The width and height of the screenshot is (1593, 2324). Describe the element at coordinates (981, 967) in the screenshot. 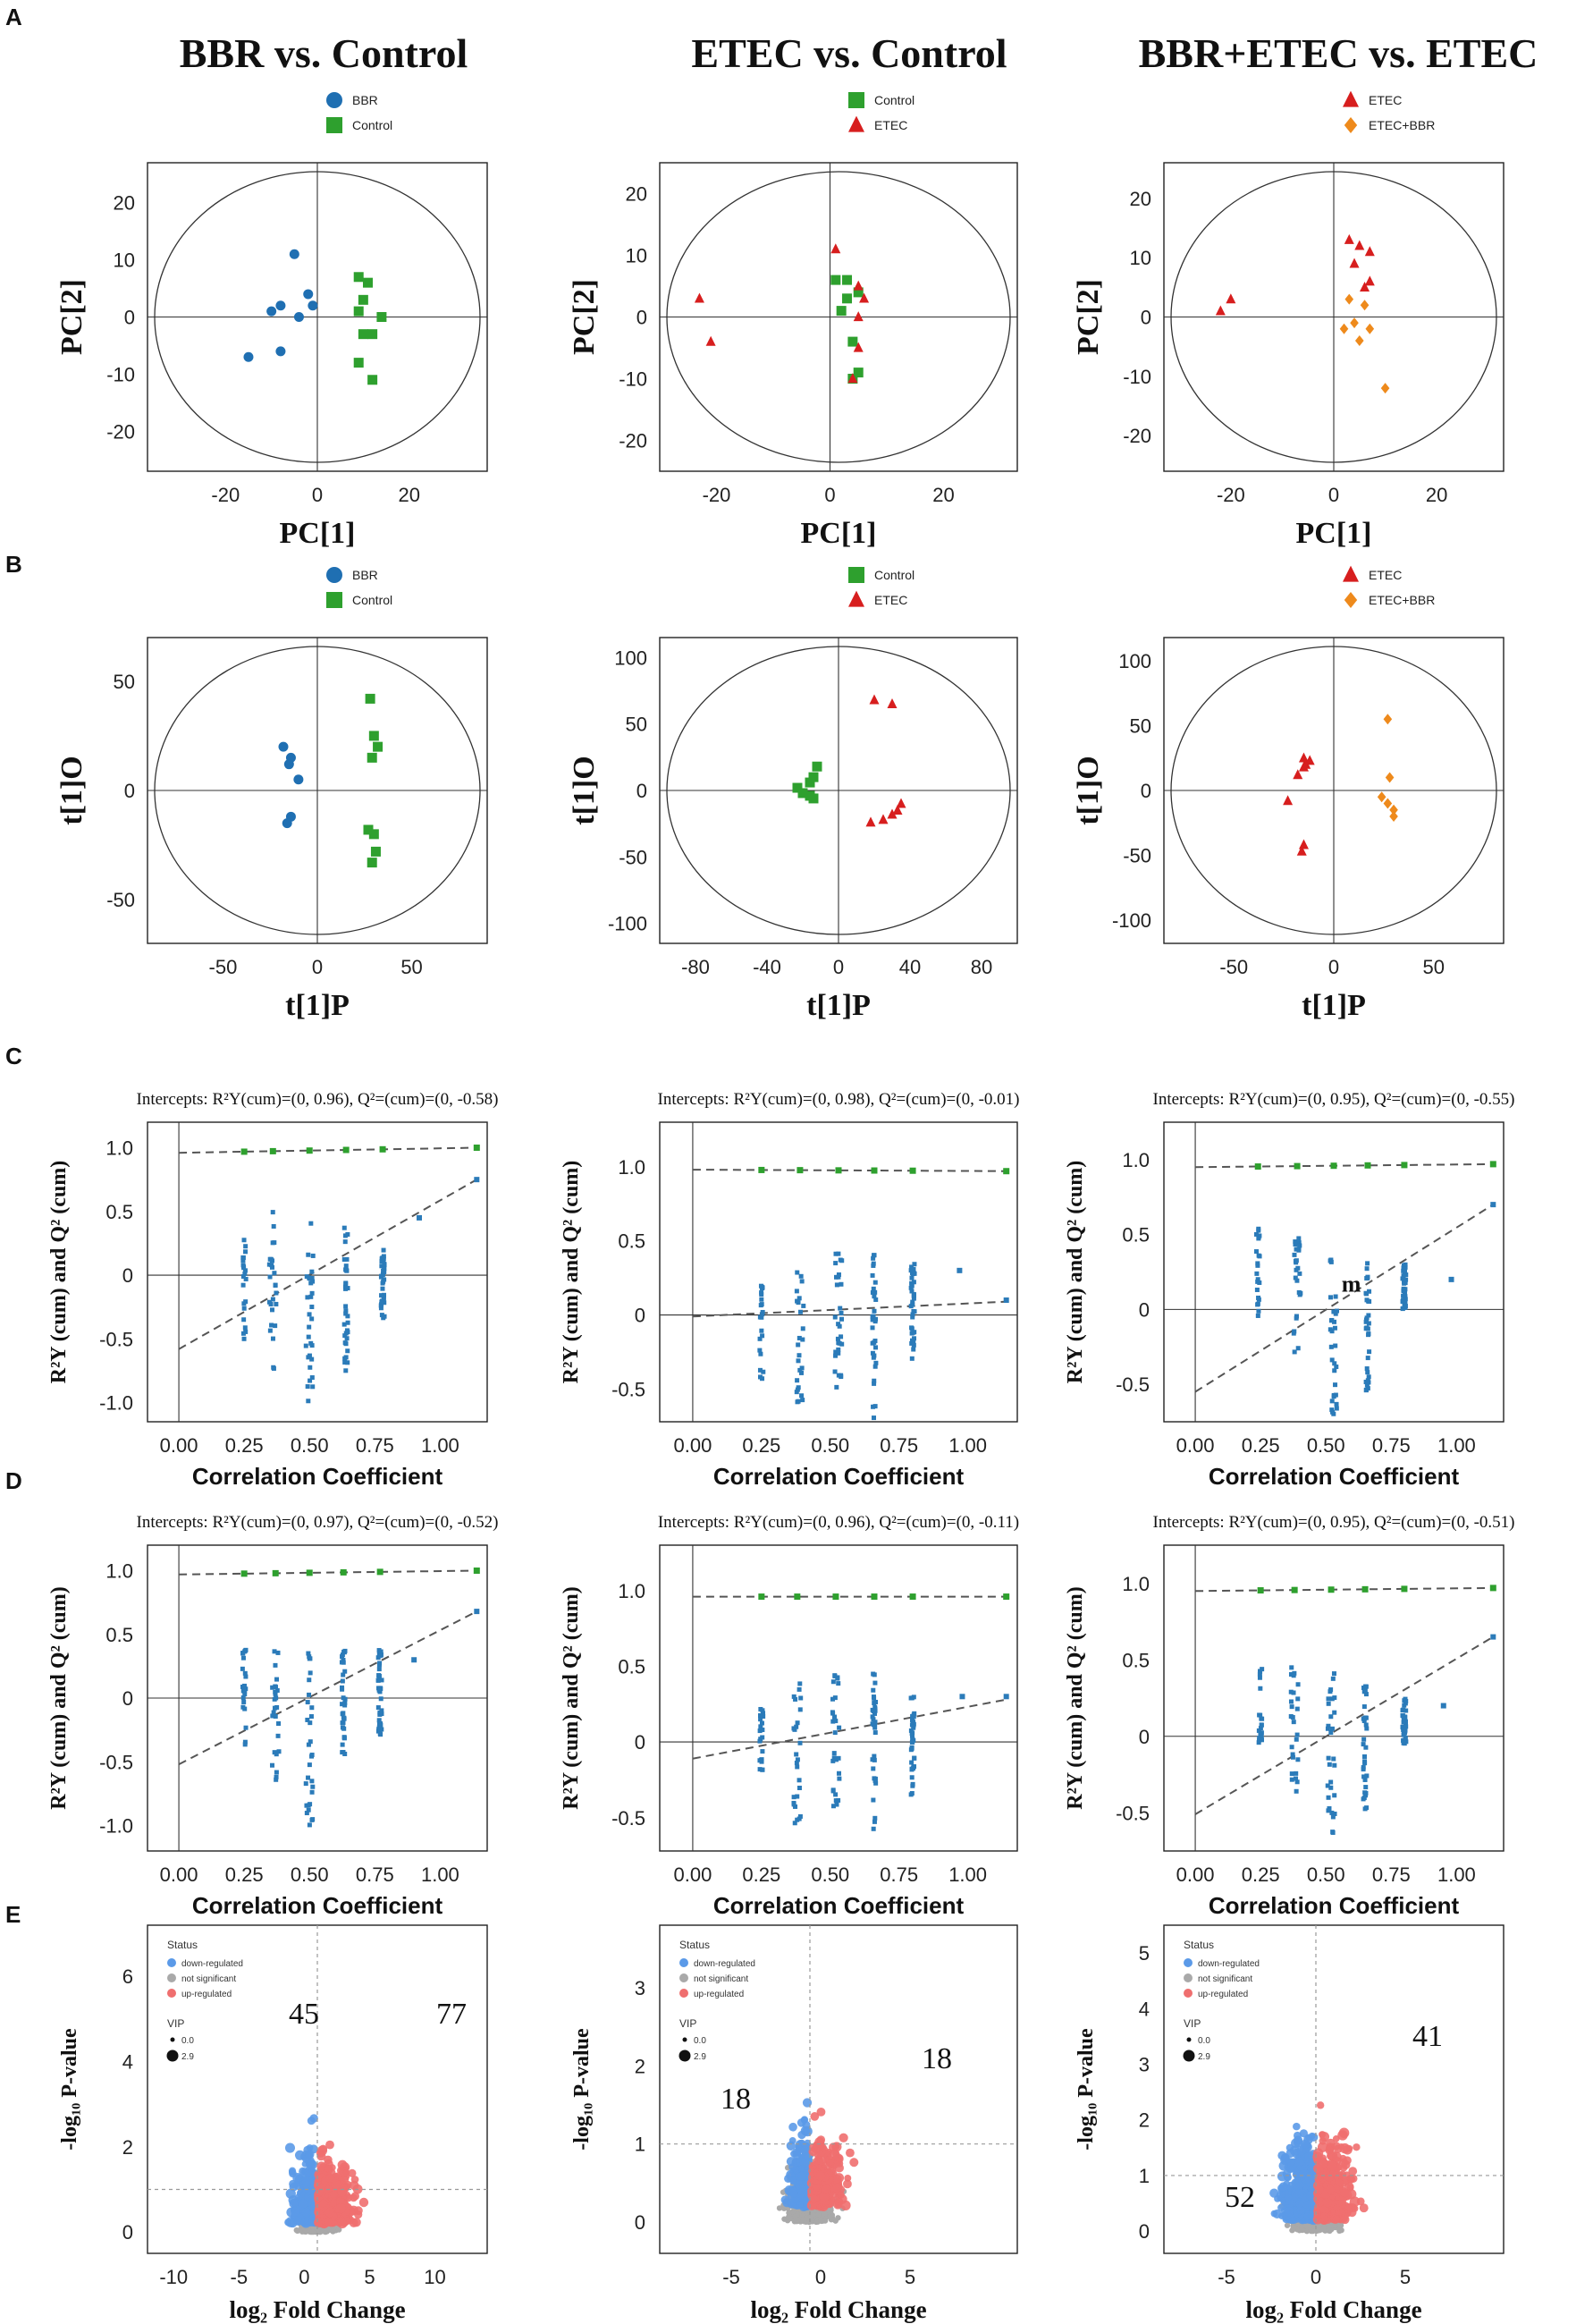

I see `x-tick-label: 80` at that location.